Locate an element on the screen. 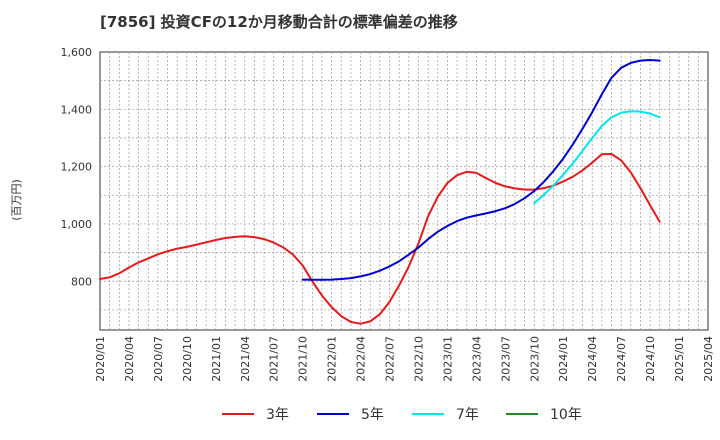 The height and width of the screenshot is (440, 720). chart-title: [7856] 投資CFの12か月移動合計の標準偏差の推移 is located at coordinates (279, 22).